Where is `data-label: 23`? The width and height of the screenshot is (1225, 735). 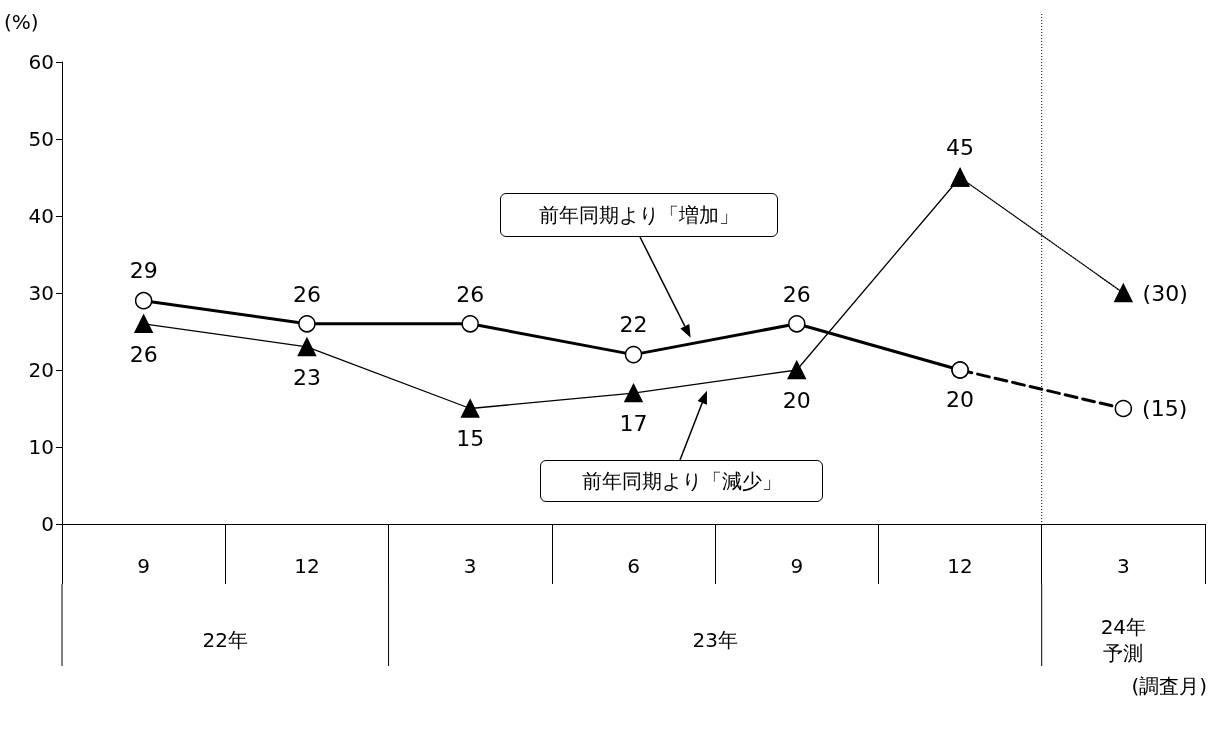
data-label: 23 is located at coordinates (306, 377).